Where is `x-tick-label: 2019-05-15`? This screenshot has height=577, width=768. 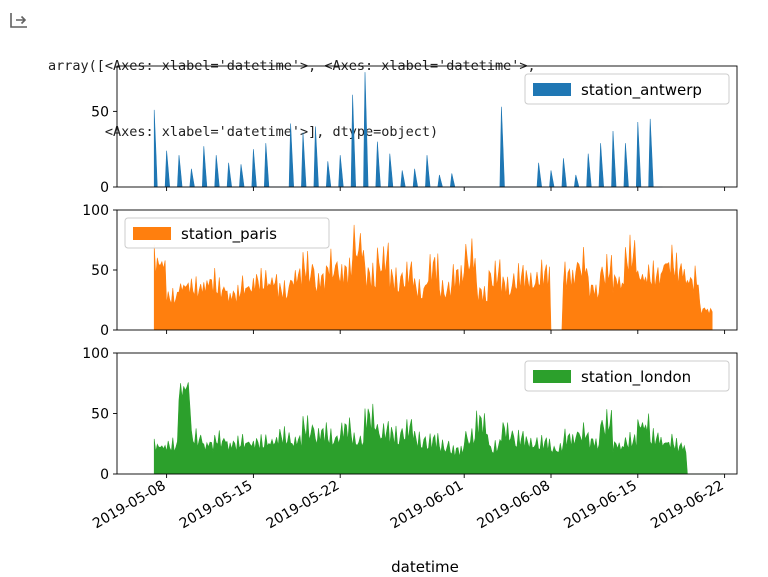
x-tick-label: 2019-05-15 is located at coordinates (216, 505).